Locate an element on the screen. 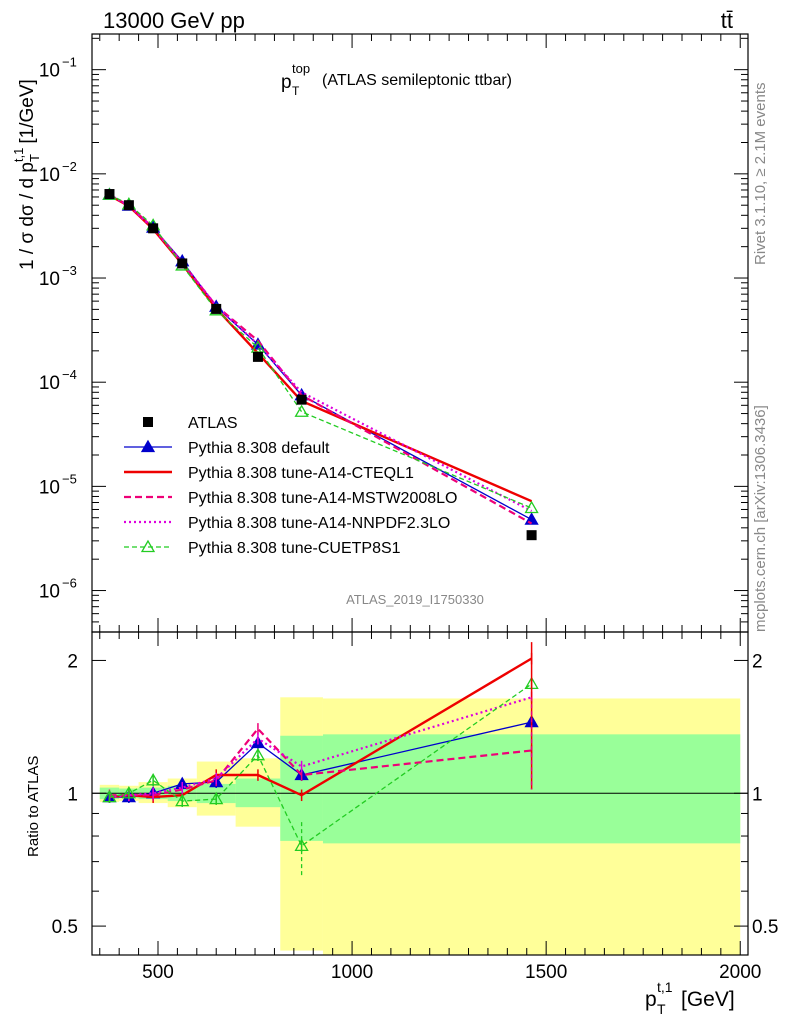 This screenshot has height=1024, width=786. svg-text: t,1 is located at coordinates (665, 987).